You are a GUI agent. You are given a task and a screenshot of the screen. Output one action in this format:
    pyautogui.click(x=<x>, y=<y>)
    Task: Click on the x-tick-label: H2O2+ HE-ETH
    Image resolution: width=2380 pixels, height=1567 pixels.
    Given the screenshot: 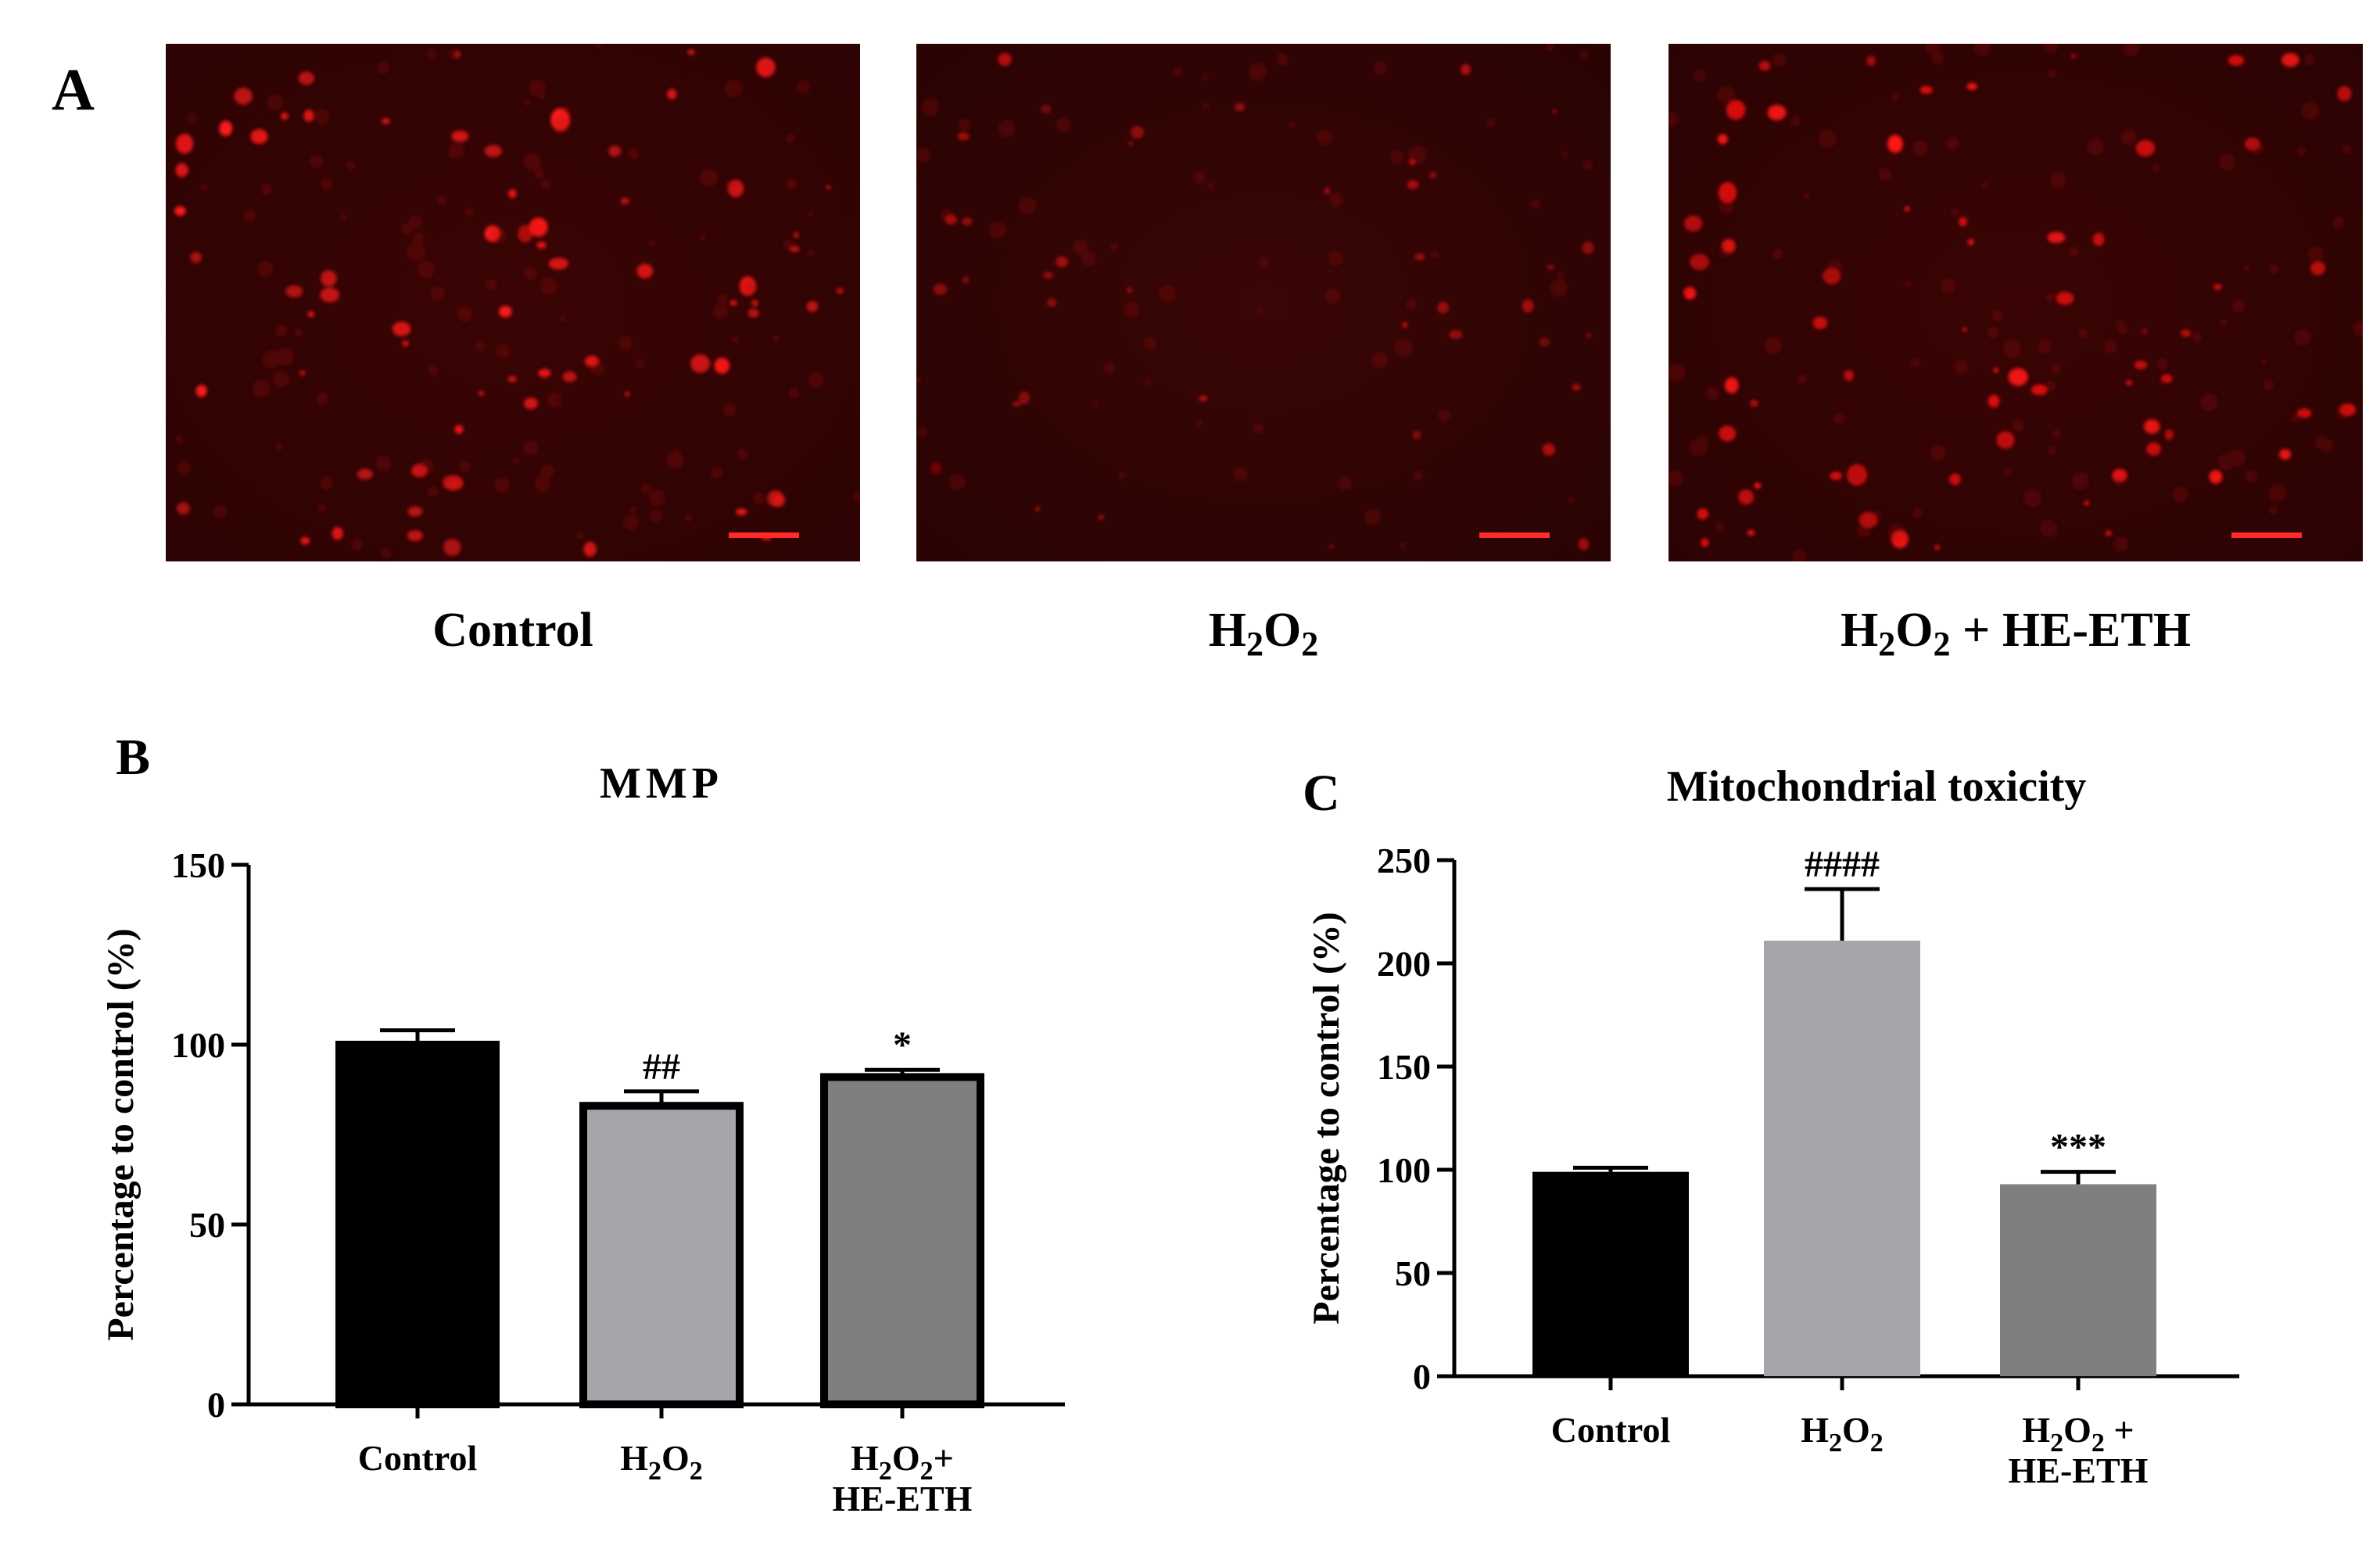 What is the action you would take?
    pyautogui.click(x=903, y=1478)
    